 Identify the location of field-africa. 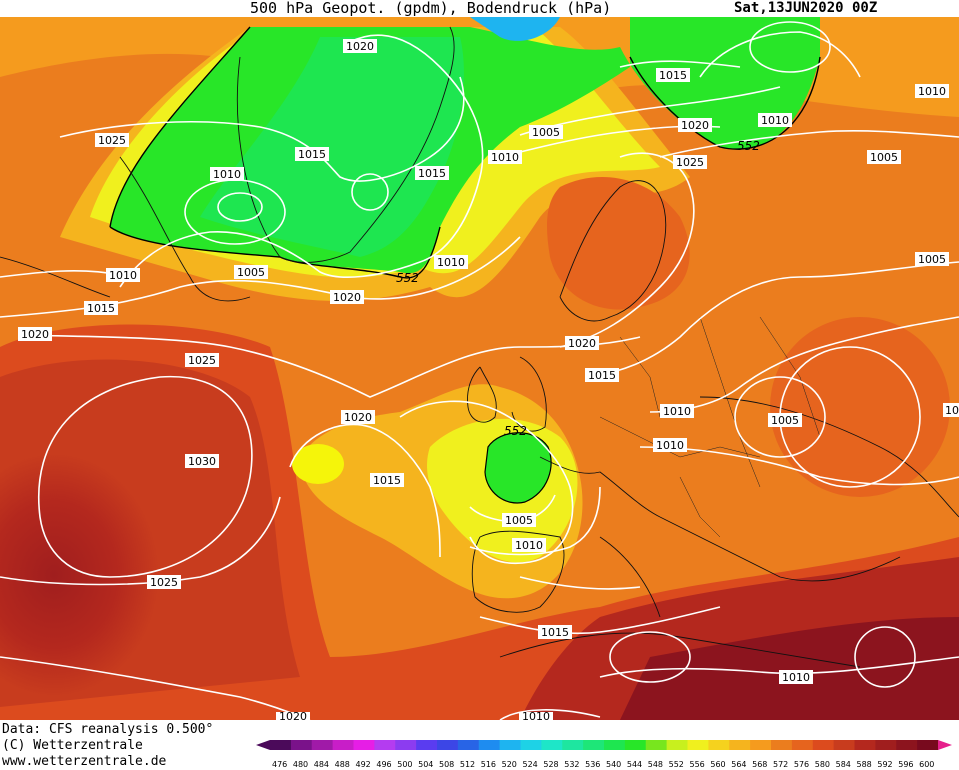
(789, 668).